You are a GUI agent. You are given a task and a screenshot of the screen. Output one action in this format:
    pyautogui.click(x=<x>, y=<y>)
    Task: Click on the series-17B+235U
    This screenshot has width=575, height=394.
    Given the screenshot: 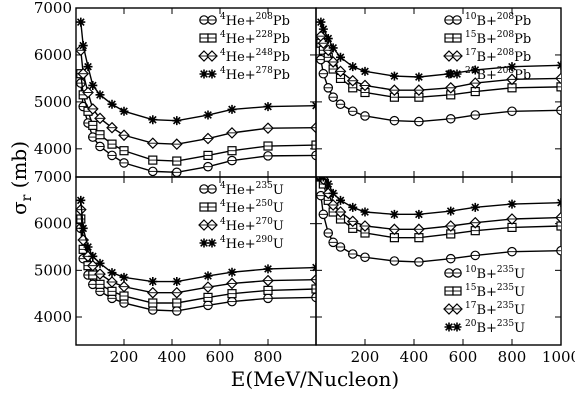 What is the action you would take?
    pyautogui.click(x=438, y=206)
    